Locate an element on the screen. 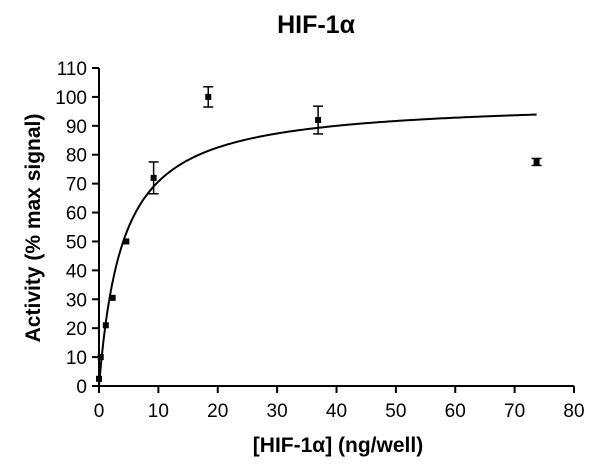 The width and height of the screenshot is (600, 473). y-tick-label: 100 is located at coordinates (71, 98).